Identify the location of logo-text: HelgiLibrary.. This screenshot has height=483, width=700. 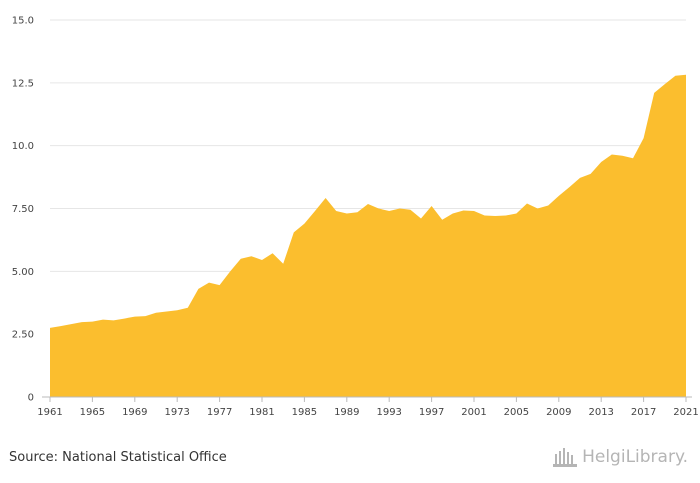
(635, 457).